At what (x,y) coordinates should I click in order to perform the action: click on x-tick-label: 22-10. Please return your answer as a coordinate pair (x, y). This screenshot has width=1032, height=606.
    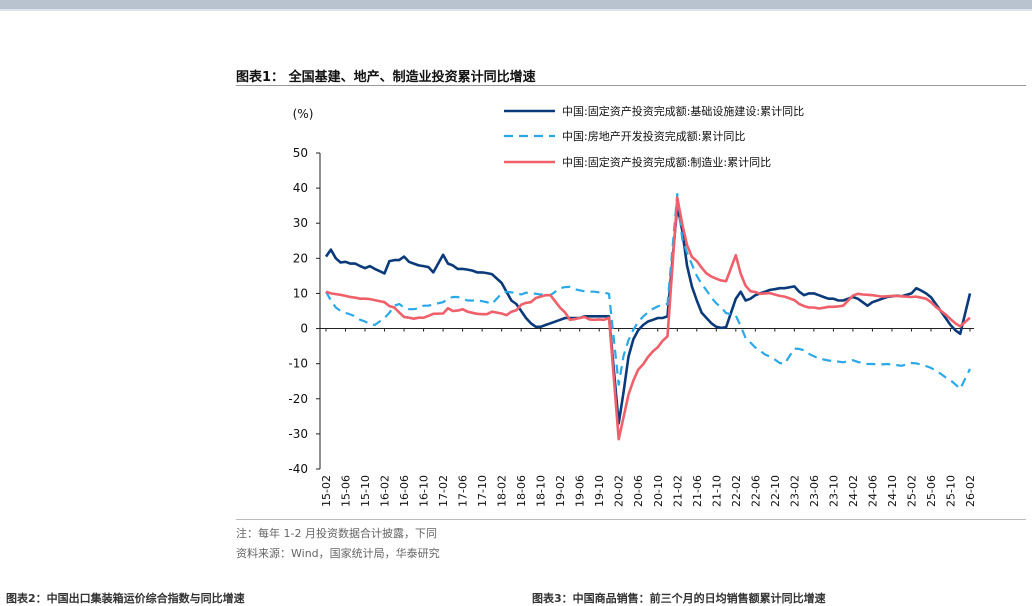
    Looking at the image, I should click on (775, 491).